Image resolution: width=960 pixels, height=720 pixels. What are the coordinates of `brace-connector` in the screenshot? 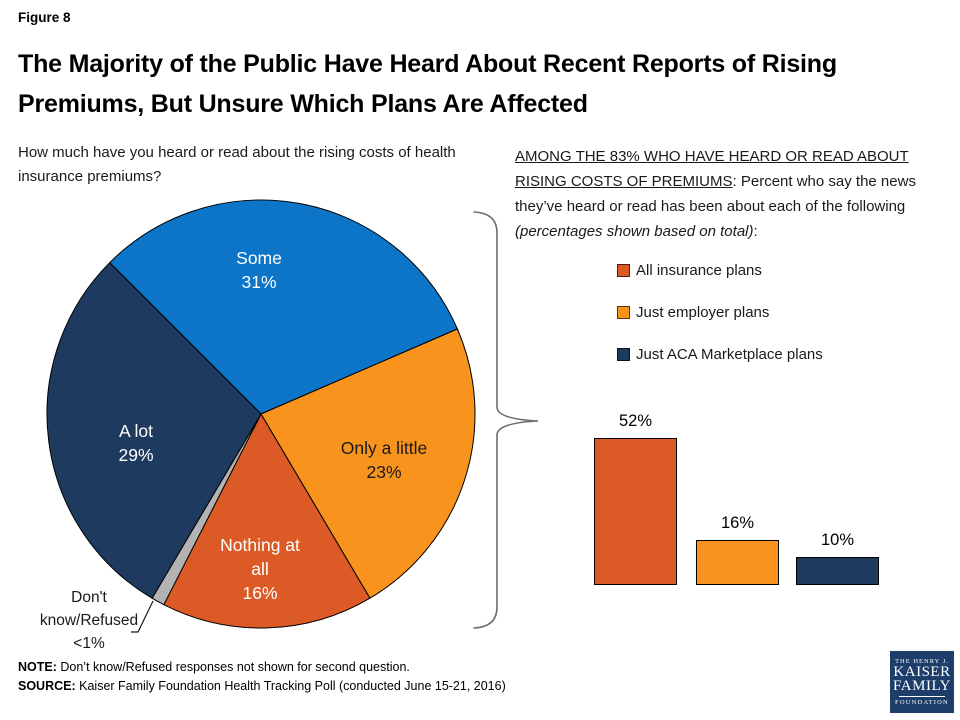 It's located at (506, 420).